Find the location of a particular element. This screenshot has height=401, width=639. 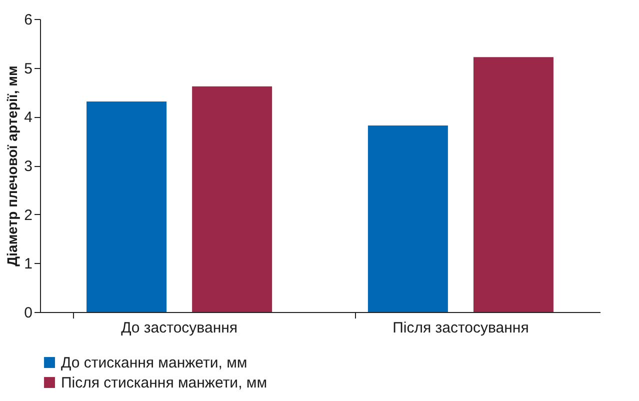

y-tick-label: 2 is located at coordinates (28, 215).